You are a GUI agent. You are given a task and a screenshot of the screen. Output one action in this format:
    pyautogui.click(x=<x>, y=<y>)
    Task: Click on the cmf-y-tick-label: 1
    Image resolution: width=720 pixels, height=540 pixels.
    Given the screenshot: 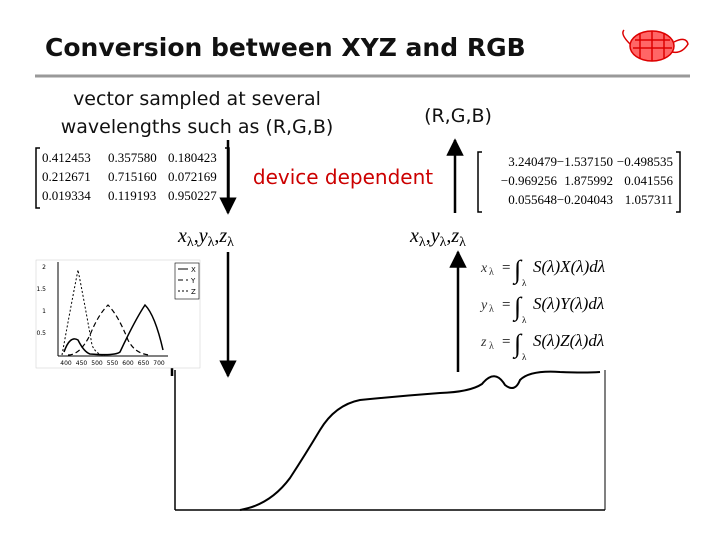 What is the action you would take?
    pyautogui.click(x=44, y=311)
    